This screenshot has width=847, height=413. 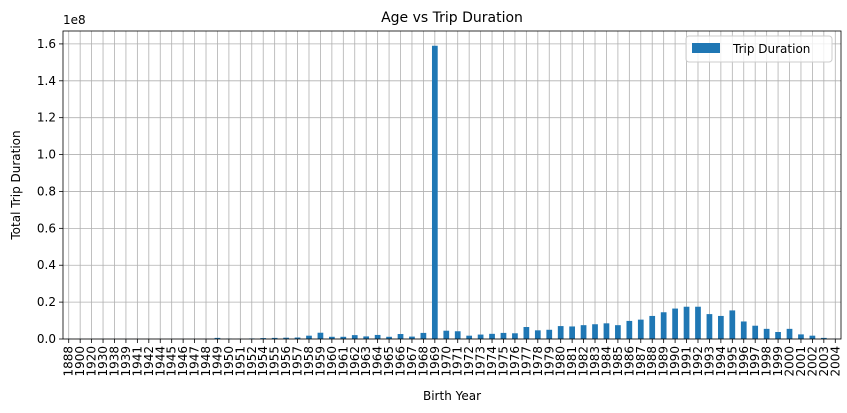 I want to click on legend: Trip Duration, so click(x=759, y=49).